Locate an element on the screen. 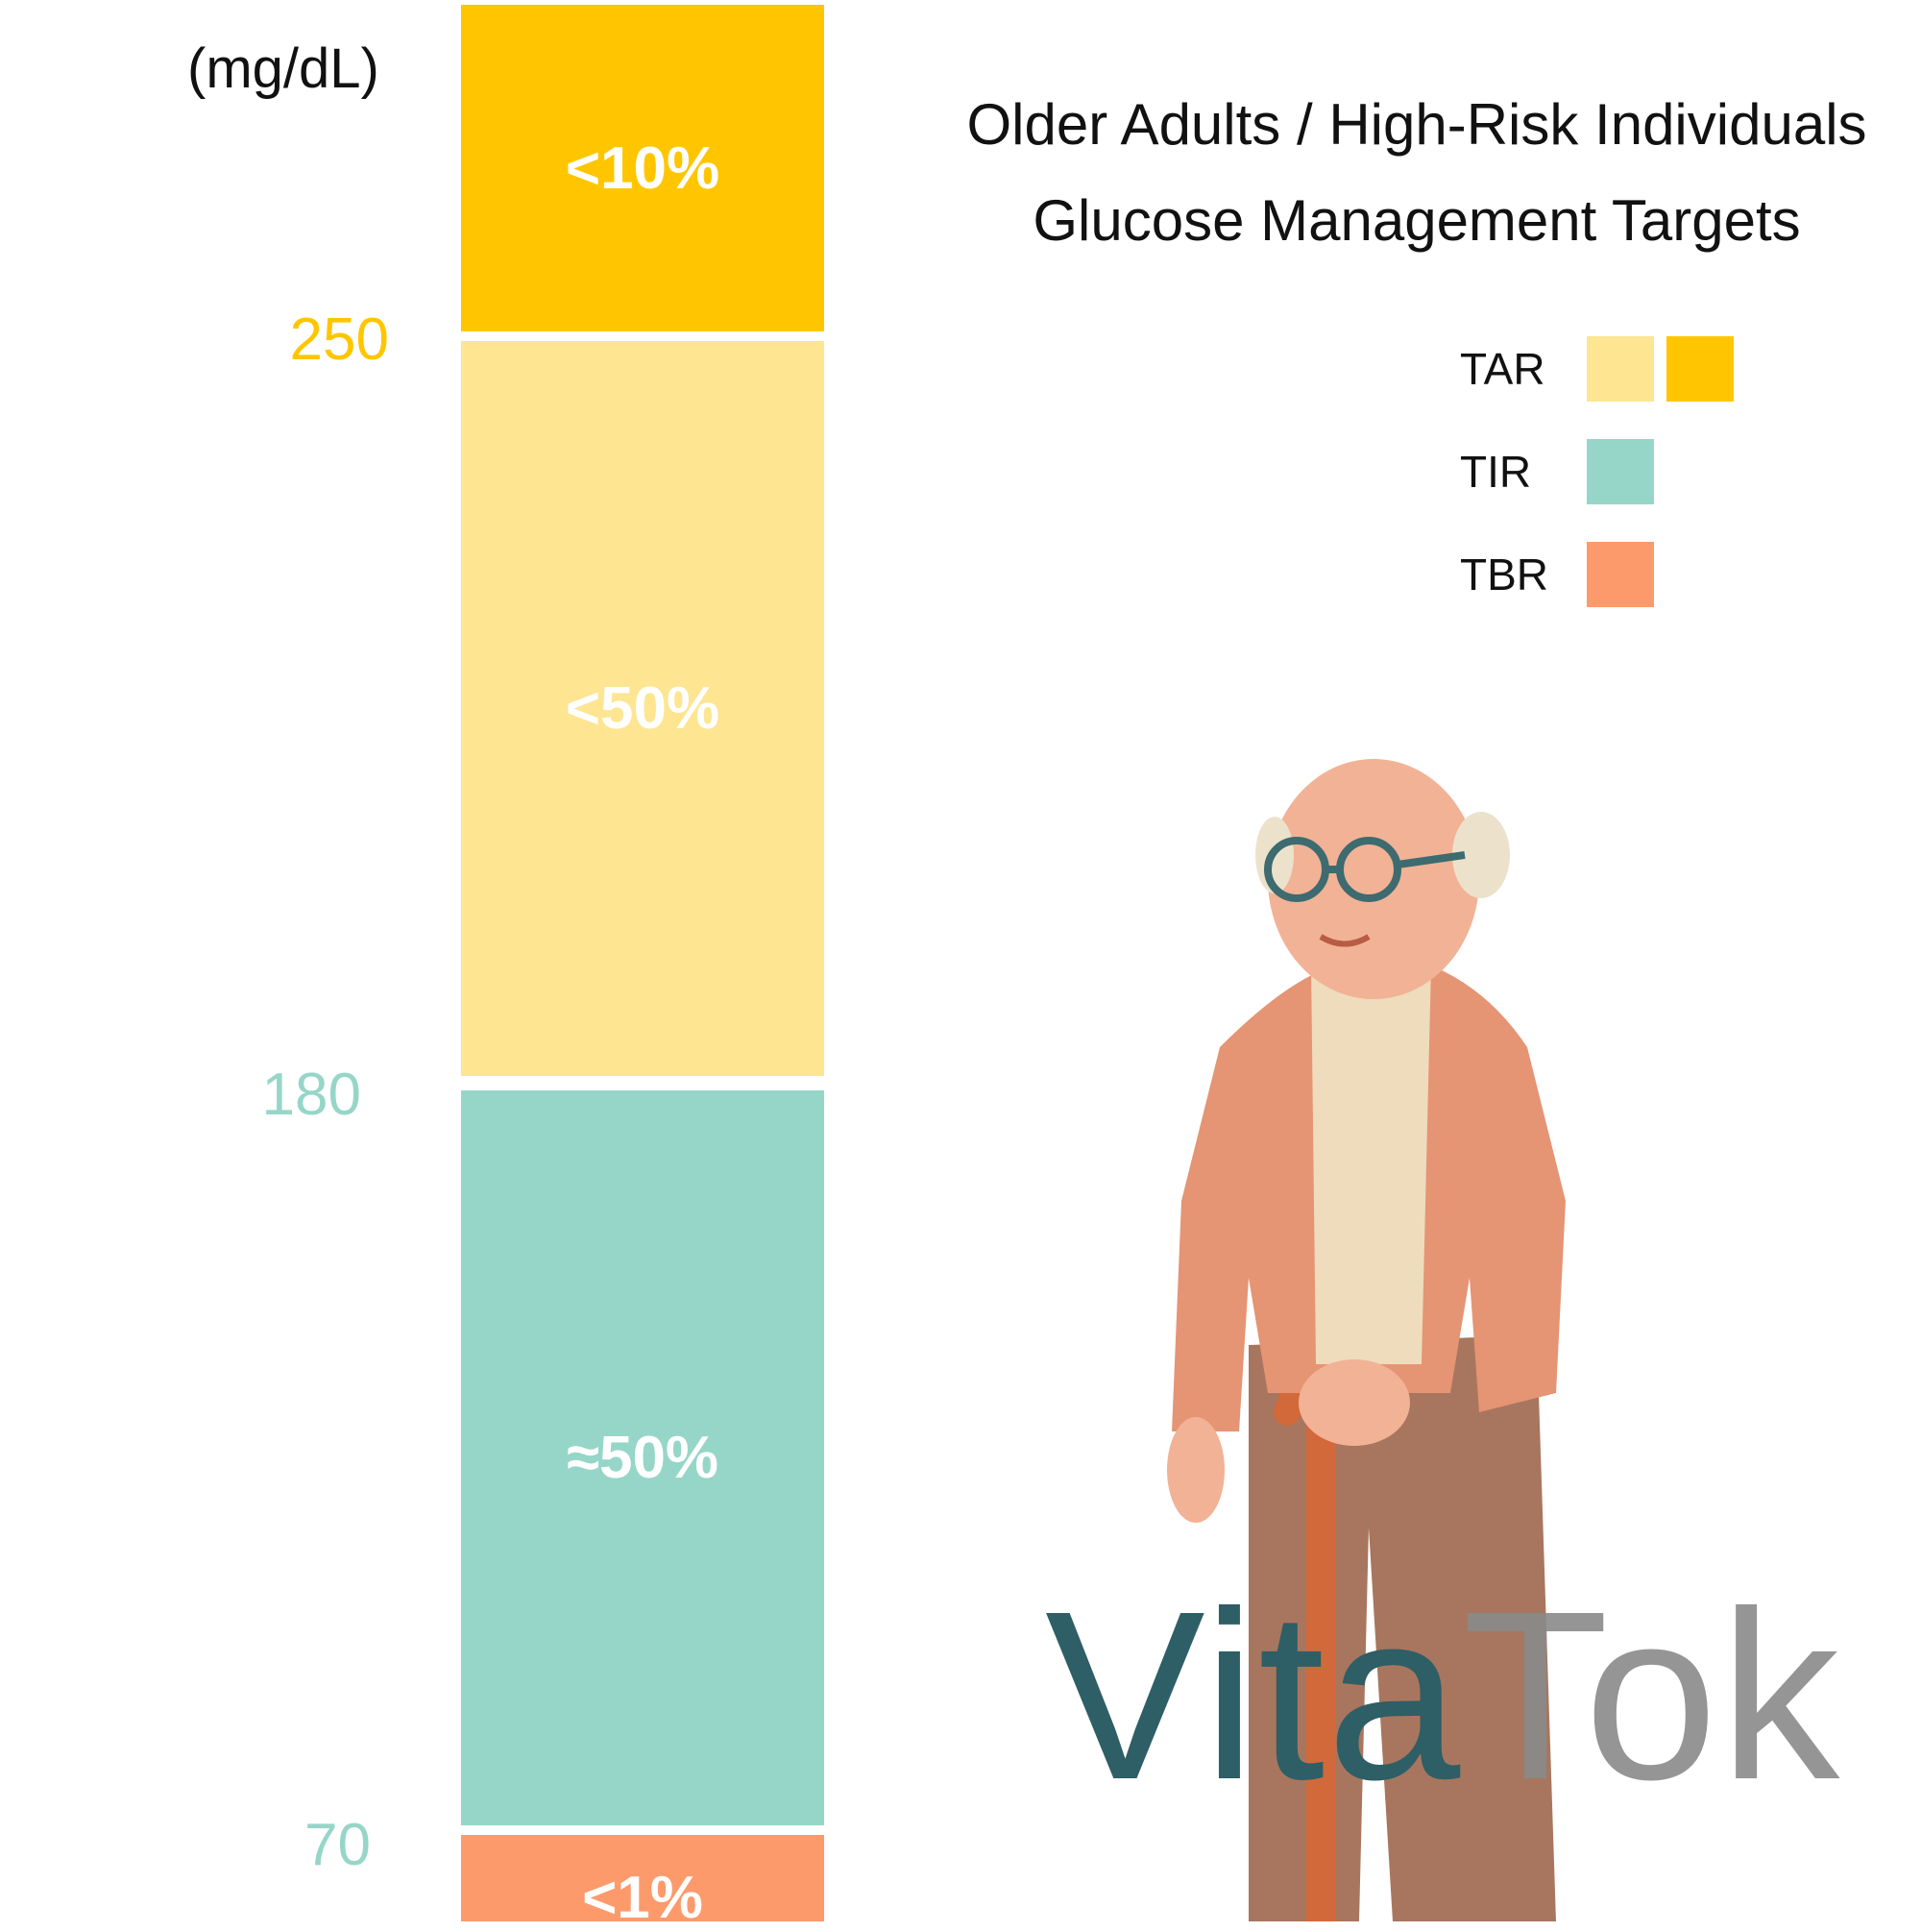  segment-tir: ≈50% is located at coordinates (642, 1457).